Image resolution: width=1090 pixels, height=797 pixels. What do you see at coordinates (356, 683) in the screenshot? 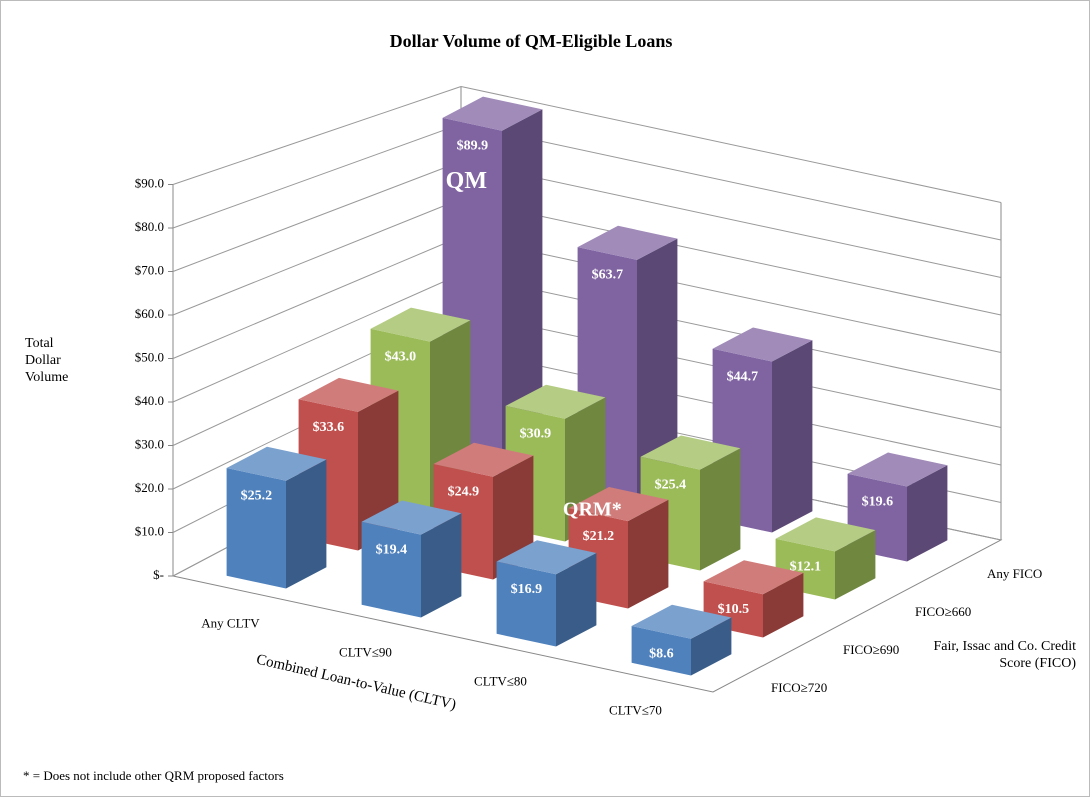
I see `x-axis-title: Combined Loan-to-Value (CLTV)` at bounding box center [356, 683].